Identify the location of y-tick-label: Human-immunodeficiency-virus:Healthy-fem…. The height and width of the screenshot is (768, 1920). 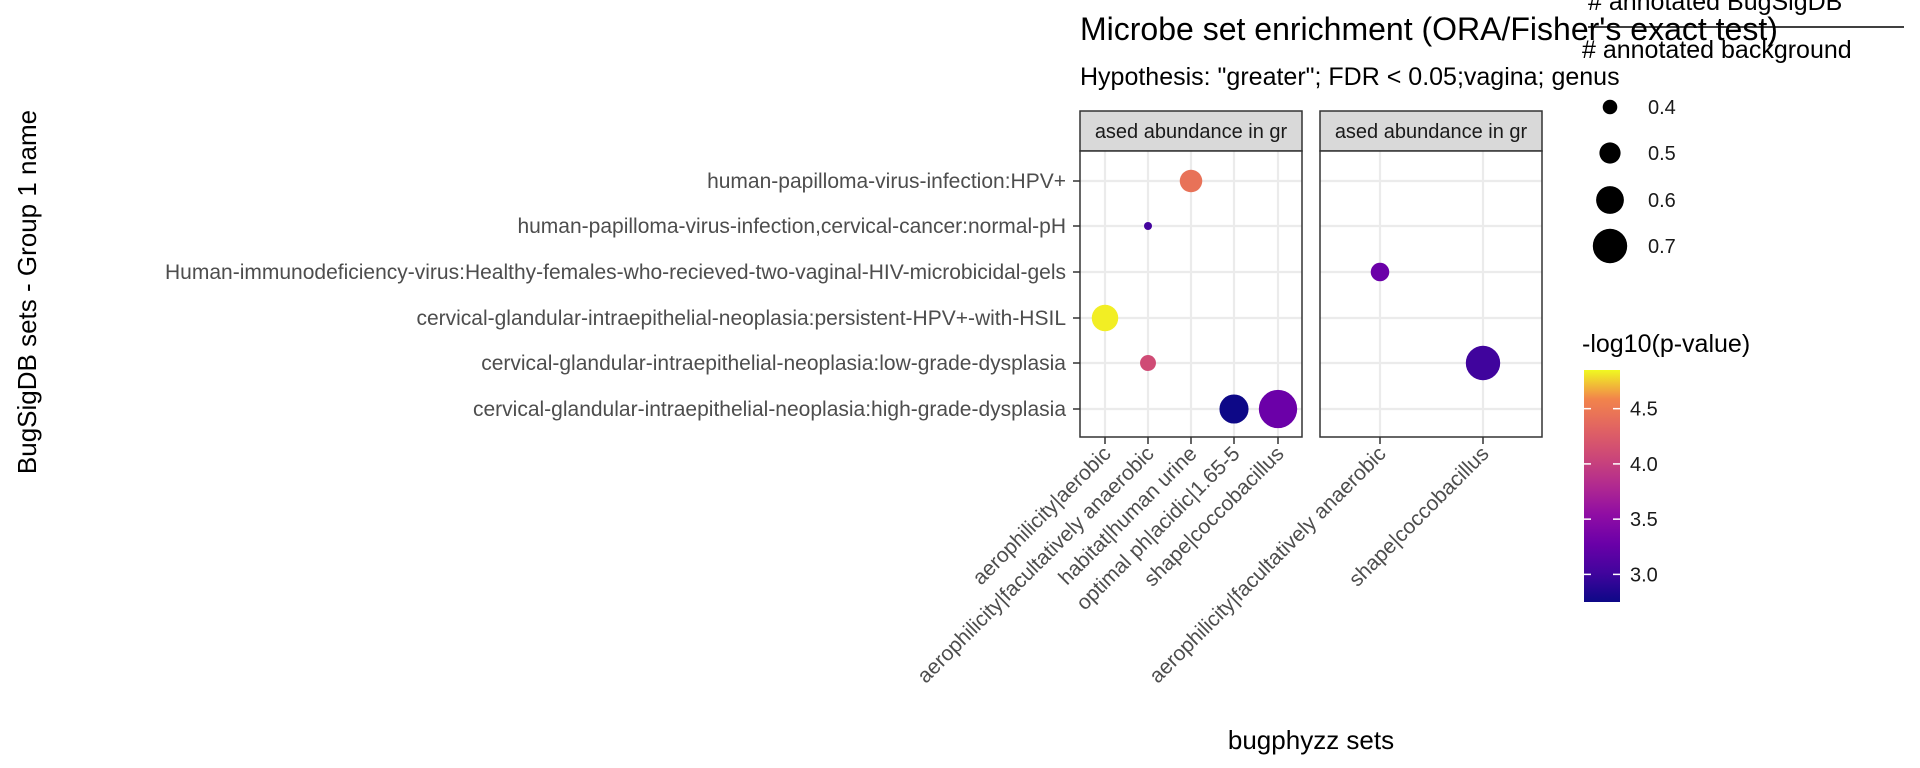
(615, 272).